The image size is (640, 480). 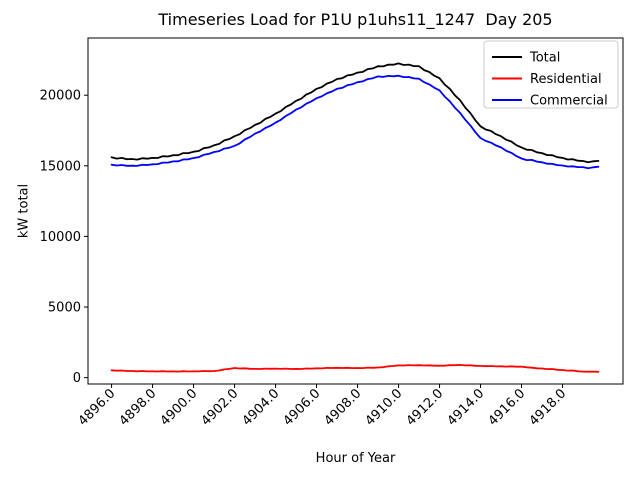 I want to click on x-tick-label: 4916.0, so click(x=507, y=407).